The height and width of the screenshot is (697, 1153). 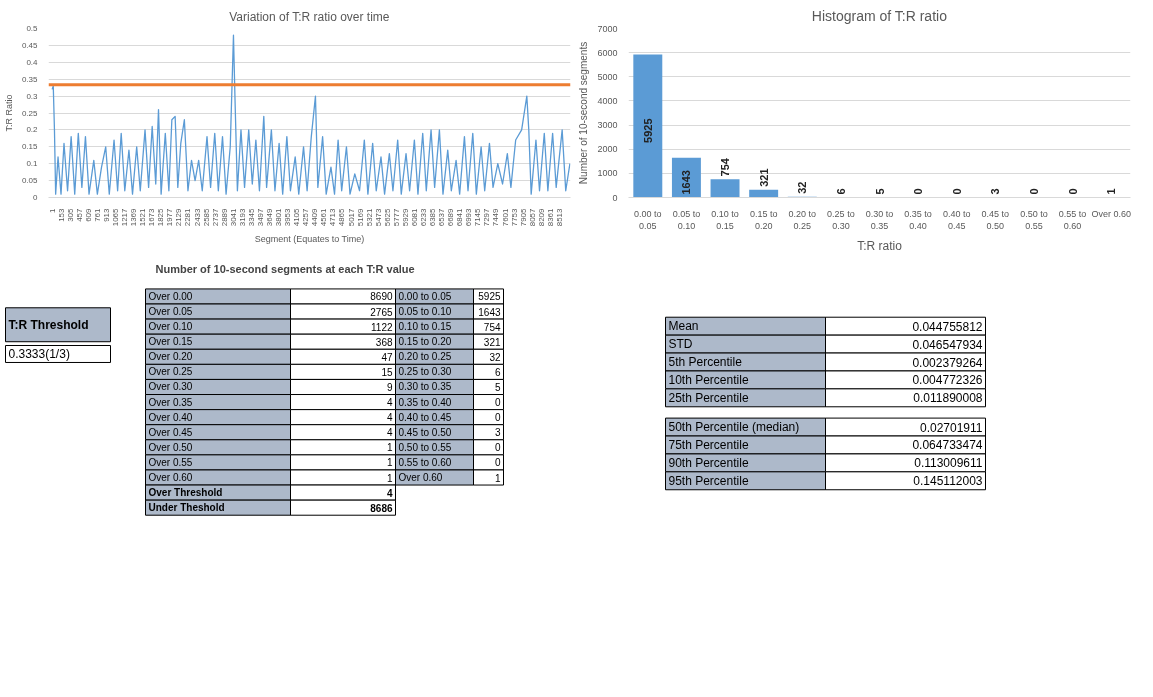 What do you see at coordinates (39, 353) in the screenshot?
I see `text: 0.3333(1/3)` at bounding box center [39, 353].